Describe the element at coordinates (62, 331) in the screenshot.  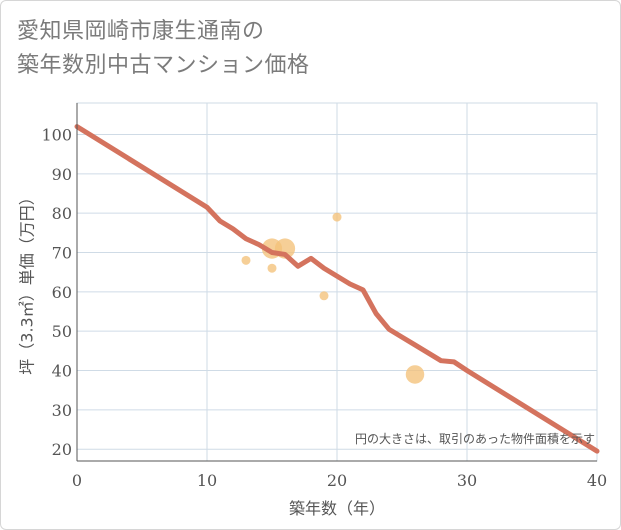
I see `y-tick-label: 50` at that location.